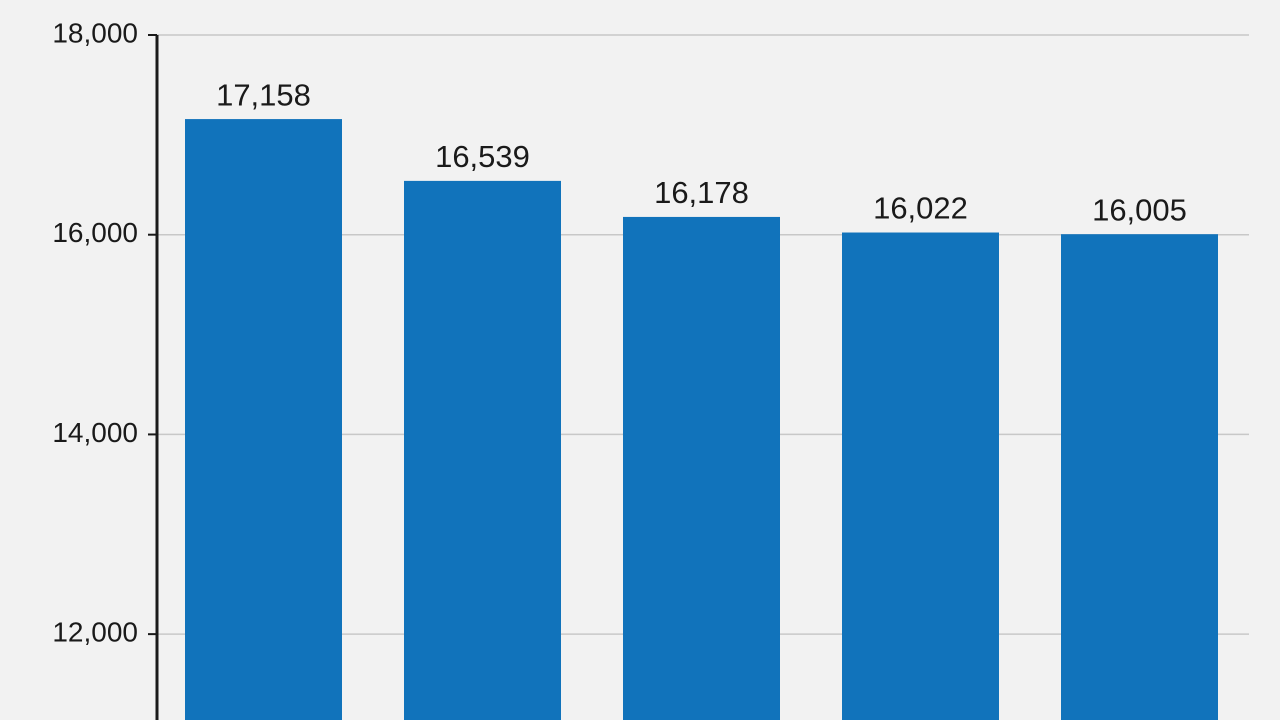 Image resolution: width=1280 pixels, height=720 pixels. What do you see at coordinates (1139, 209) in the screenshot?
I see `value-label: 16,005` at bounding box center [1139, 209].